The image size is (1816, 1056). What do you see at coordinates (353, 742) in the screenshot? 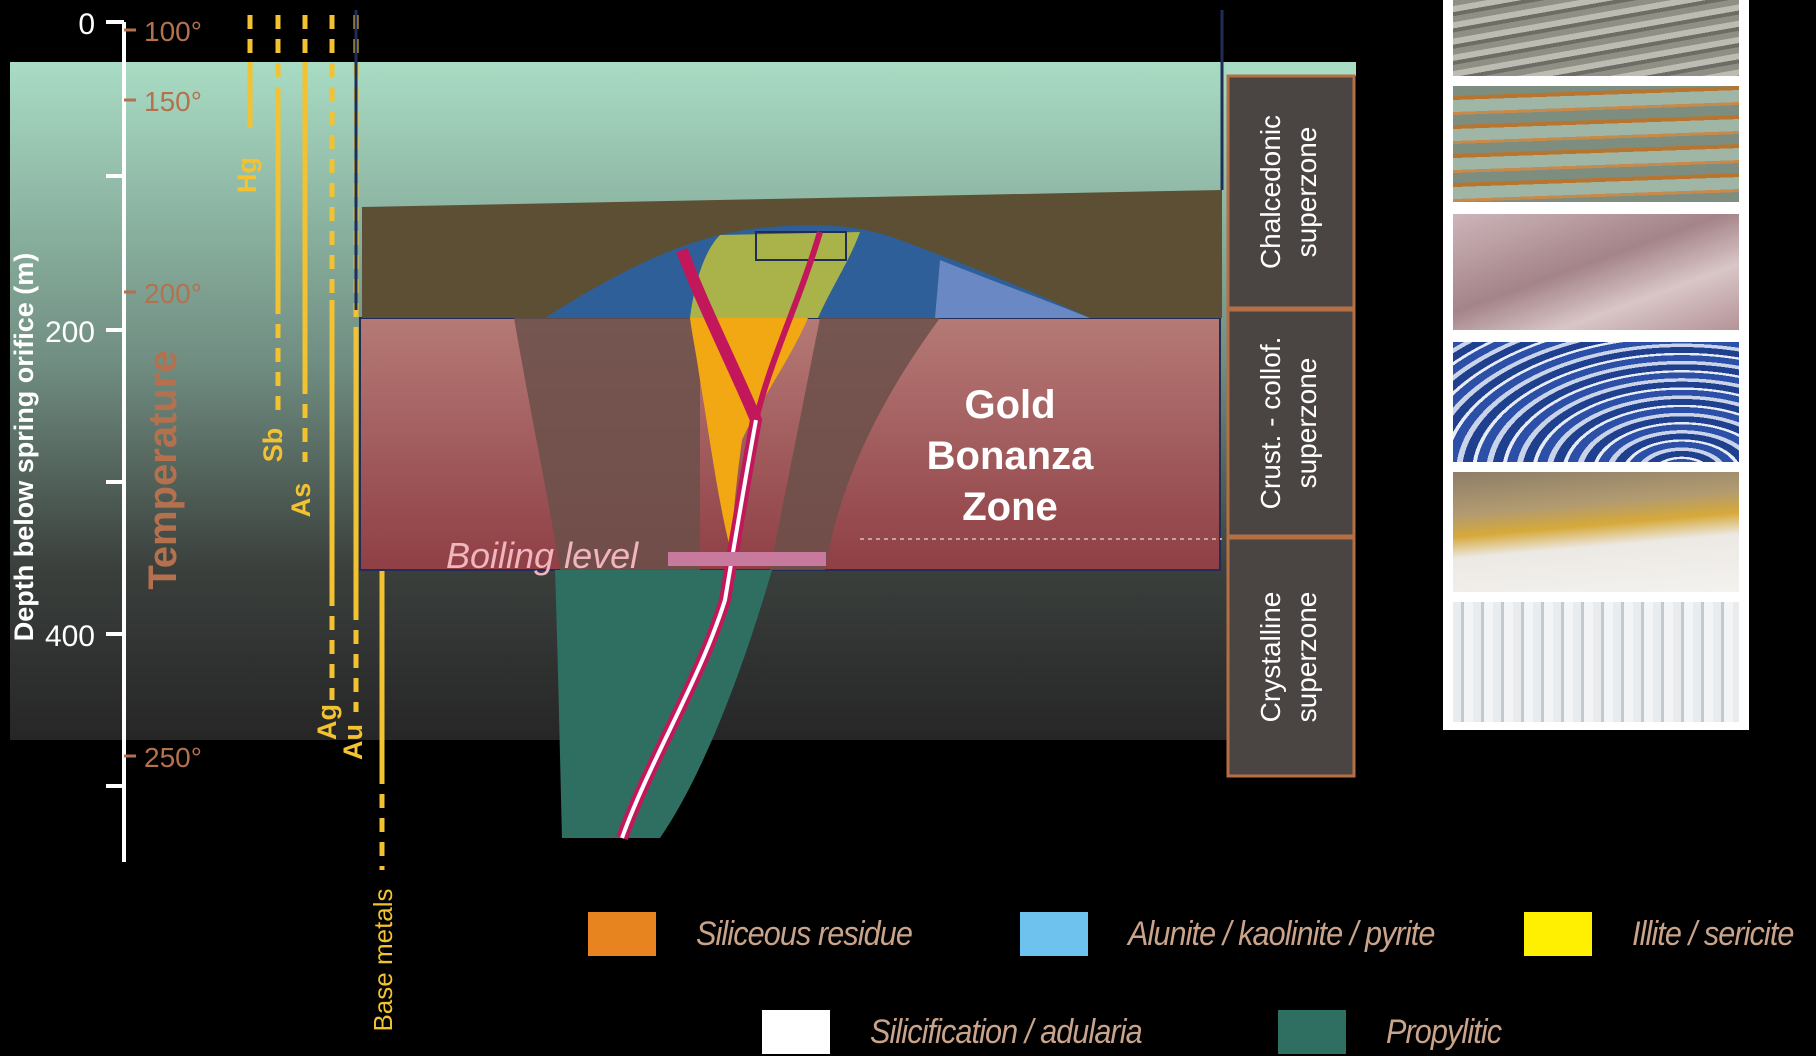
I see `au-label: Au` at bounding box center [353, 742].